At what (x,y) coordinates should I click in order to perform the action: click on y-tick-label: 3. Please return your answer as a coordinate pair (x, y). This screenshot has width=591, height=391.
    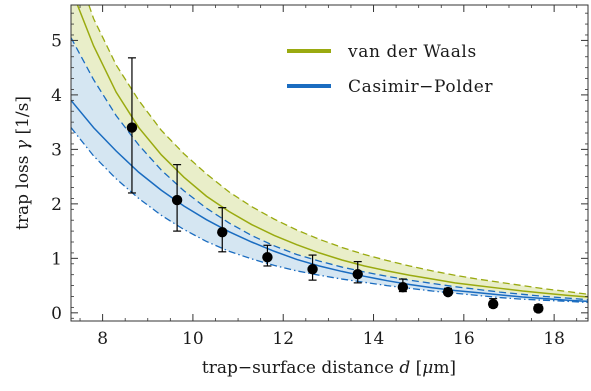
    Looking at the image, I should click on (56, 150).